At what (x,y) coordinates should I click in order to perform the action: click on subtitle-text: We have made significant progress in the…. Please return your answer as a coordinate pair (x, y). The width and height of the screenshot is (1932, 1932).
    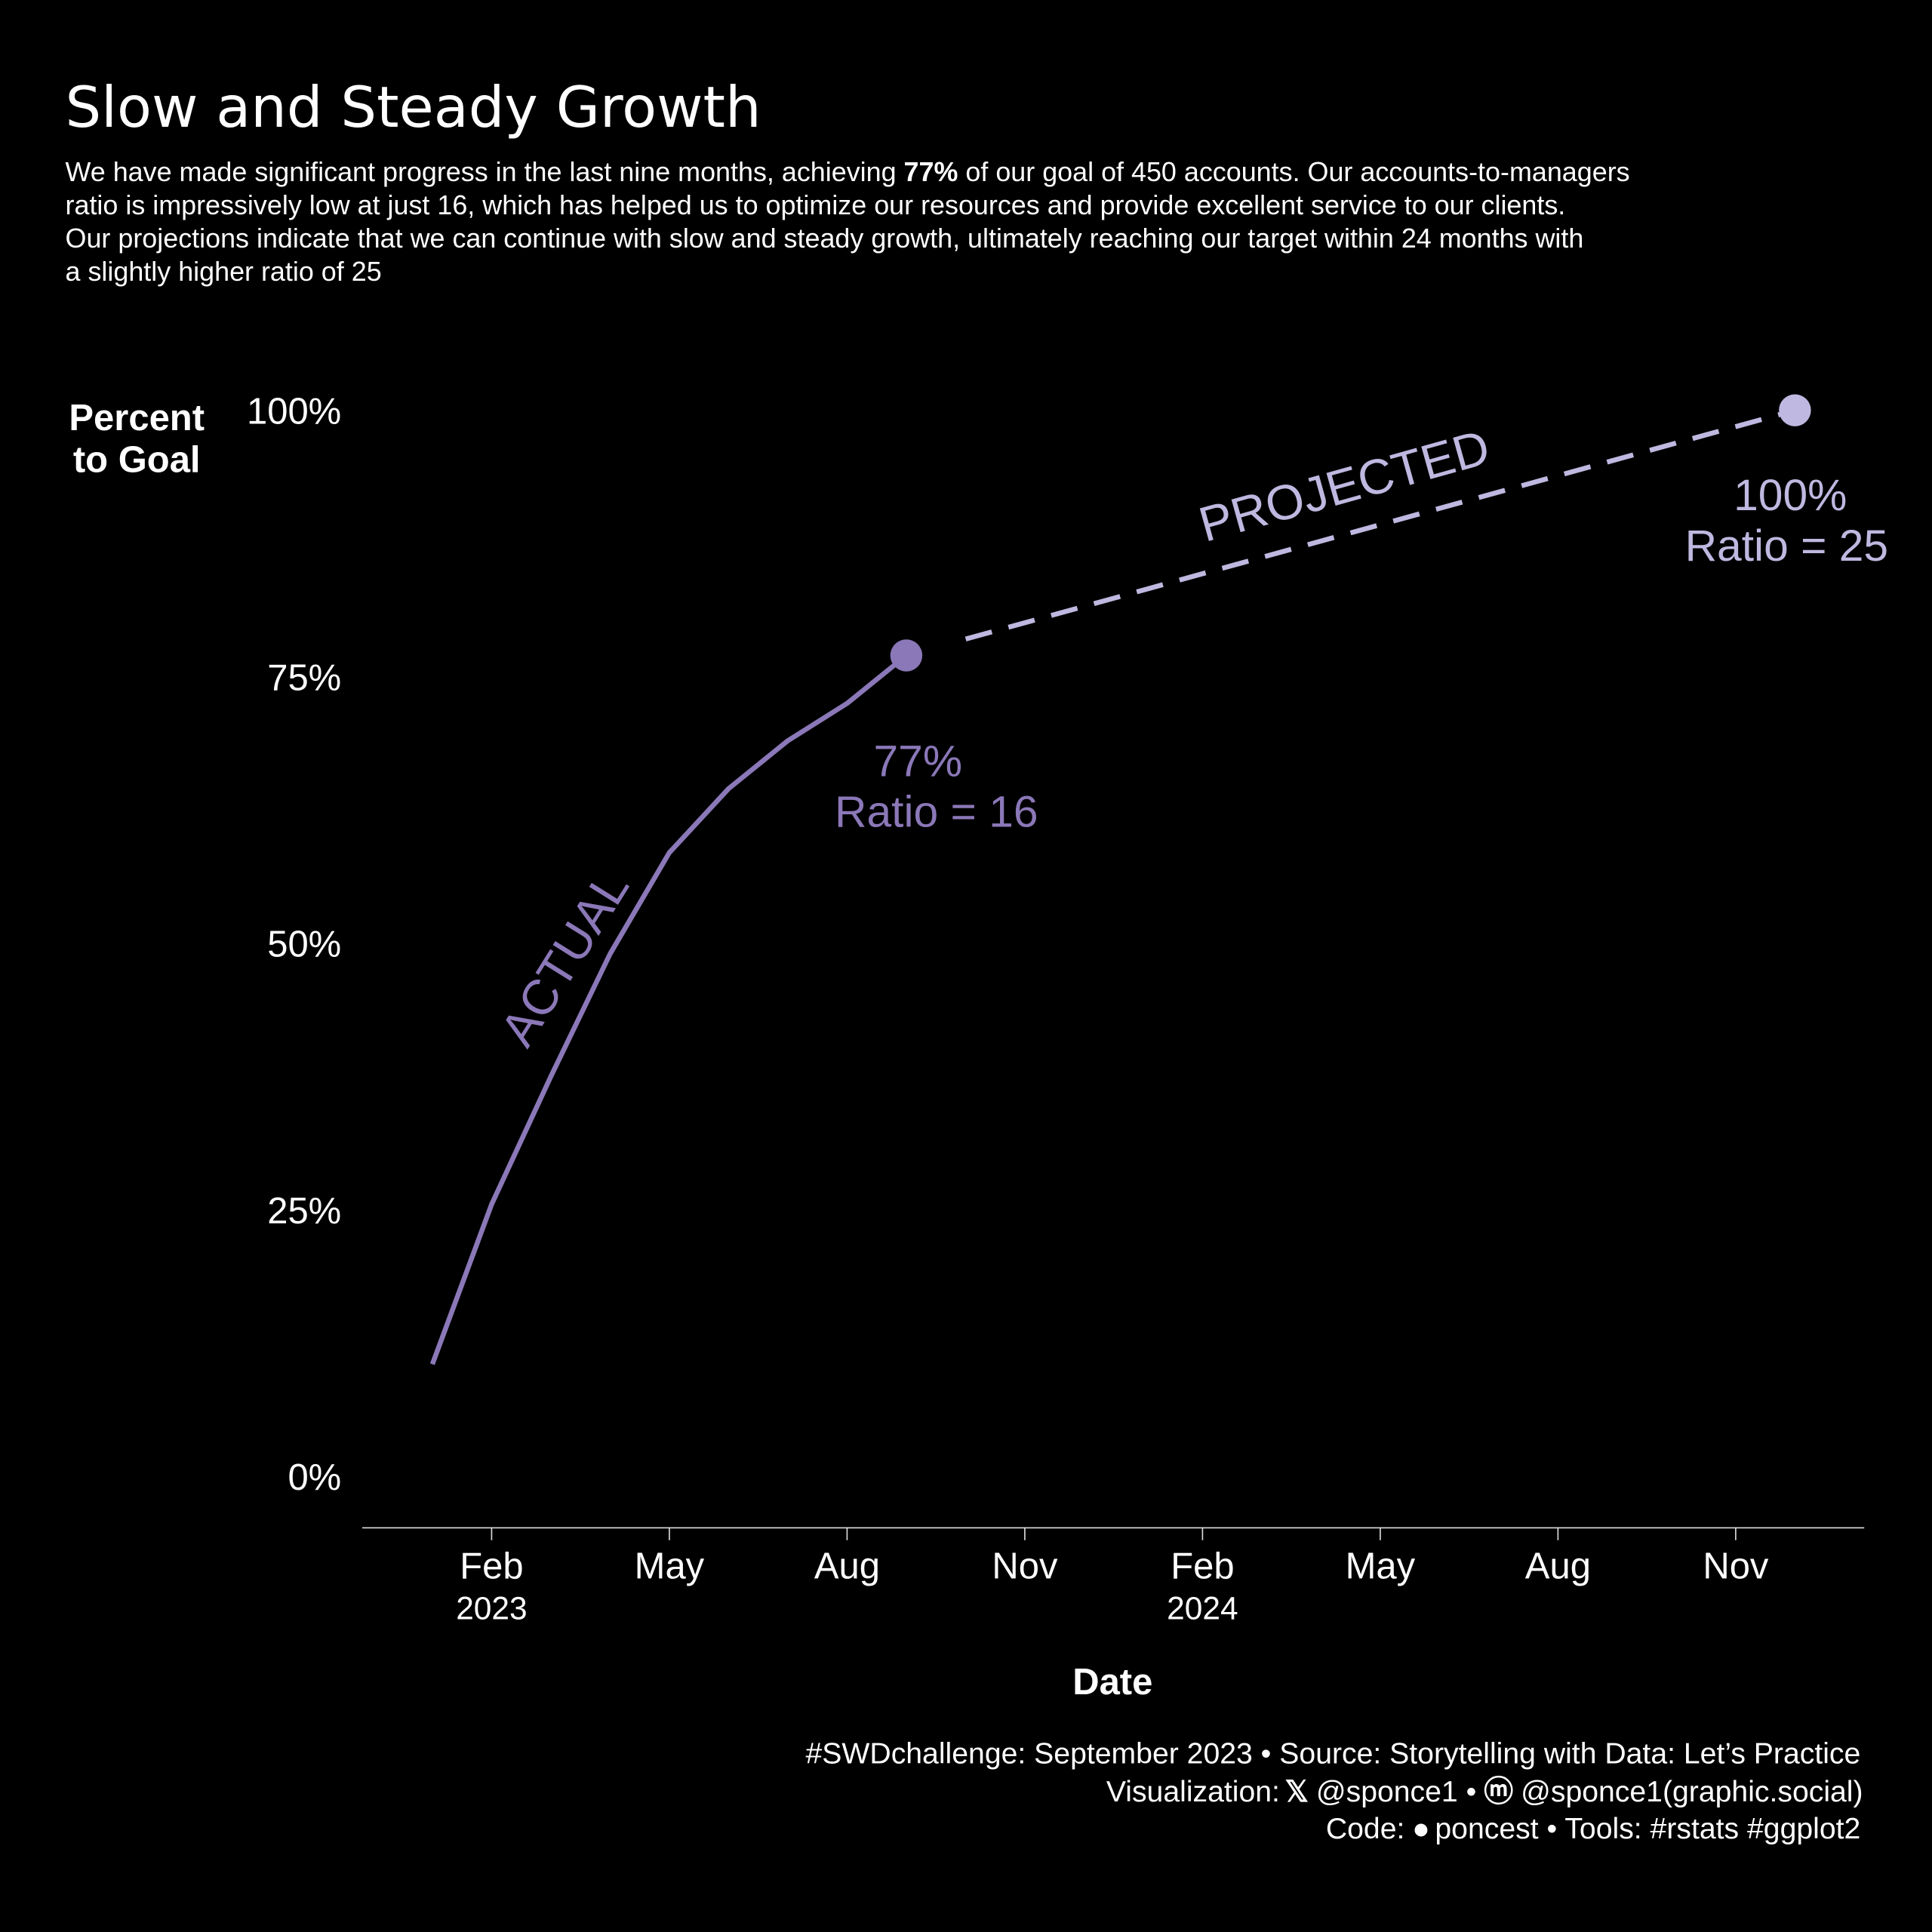
    Looking at the image, I should click on (485, 171).